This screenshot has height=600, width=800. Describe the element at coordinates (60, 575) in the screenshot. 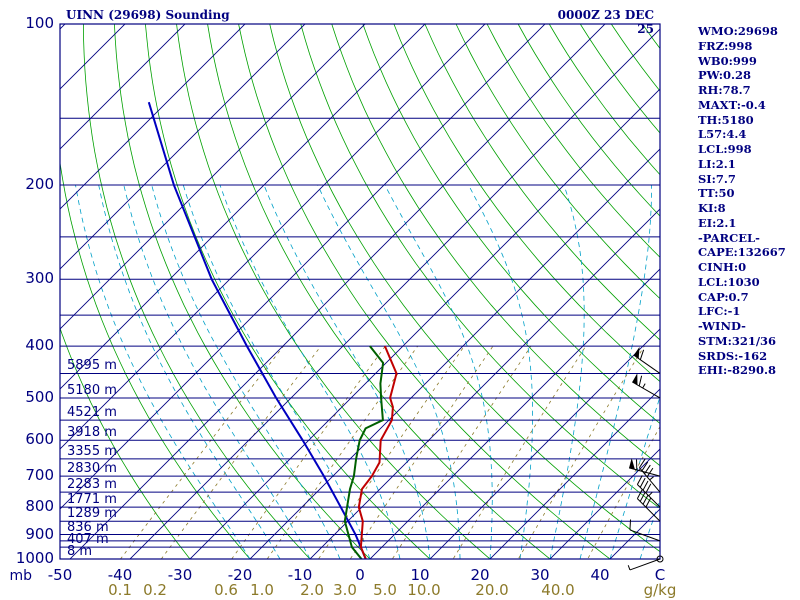

I see `temperature-tick-label: -50` at that location.